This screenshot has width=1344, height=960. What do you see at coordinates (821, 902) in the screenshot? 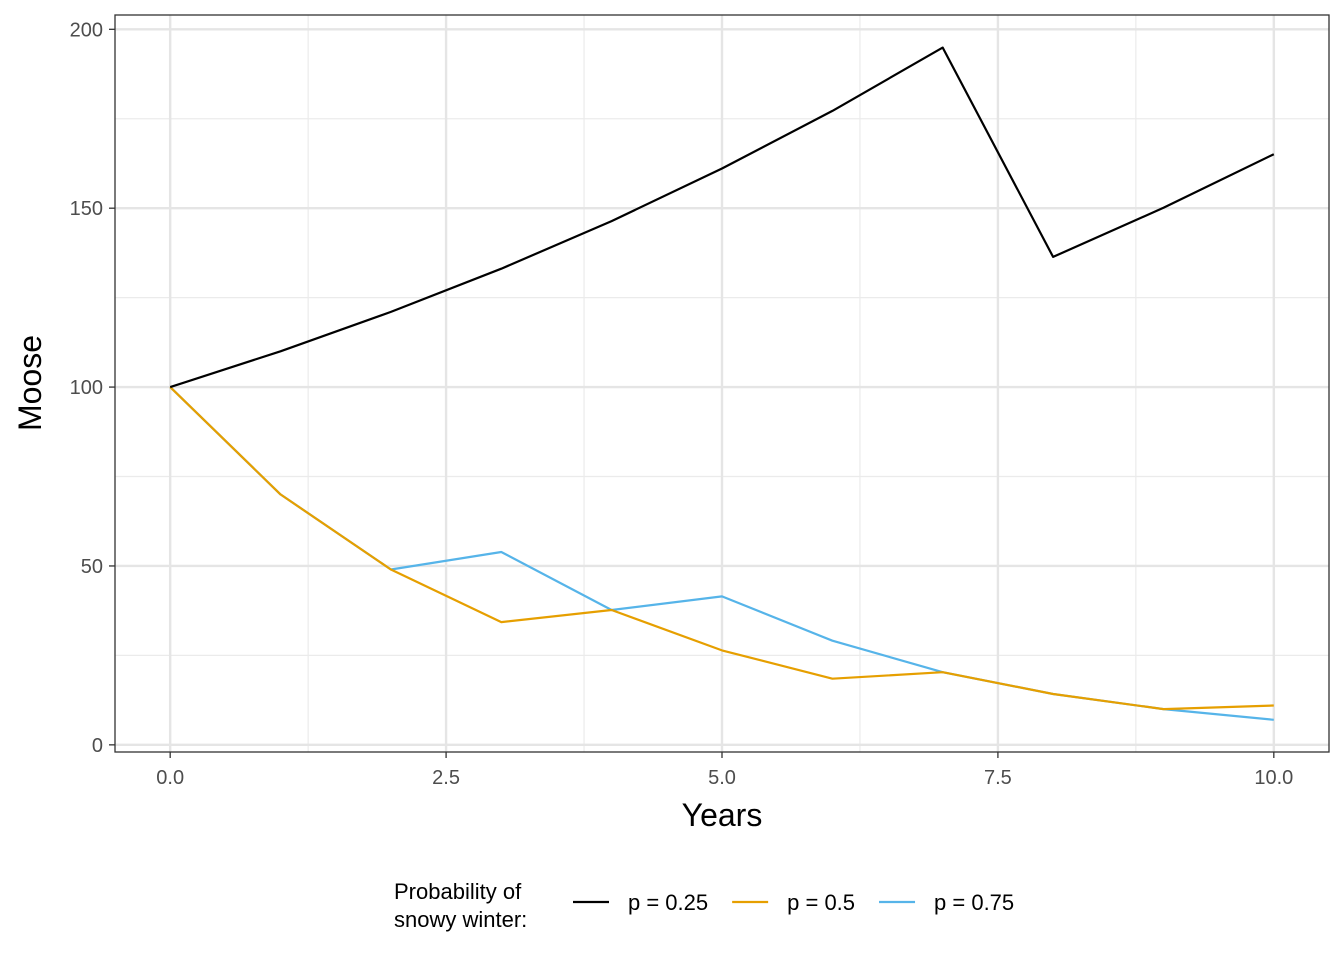
I see `legend-label: p = 0.5` at bounding box center [821, 902].